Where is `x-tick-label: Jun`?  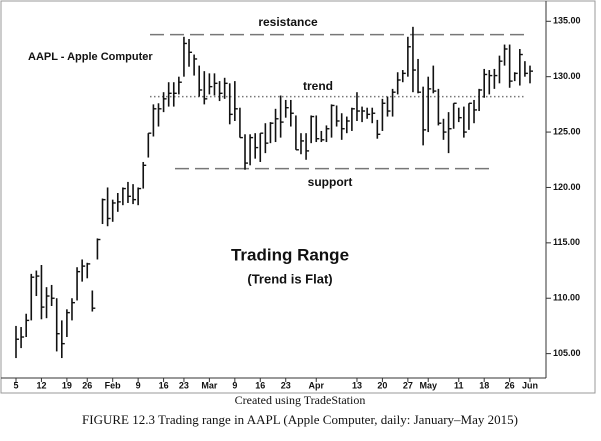 x-tick-label: Jun is located at coordinates (530, 385).